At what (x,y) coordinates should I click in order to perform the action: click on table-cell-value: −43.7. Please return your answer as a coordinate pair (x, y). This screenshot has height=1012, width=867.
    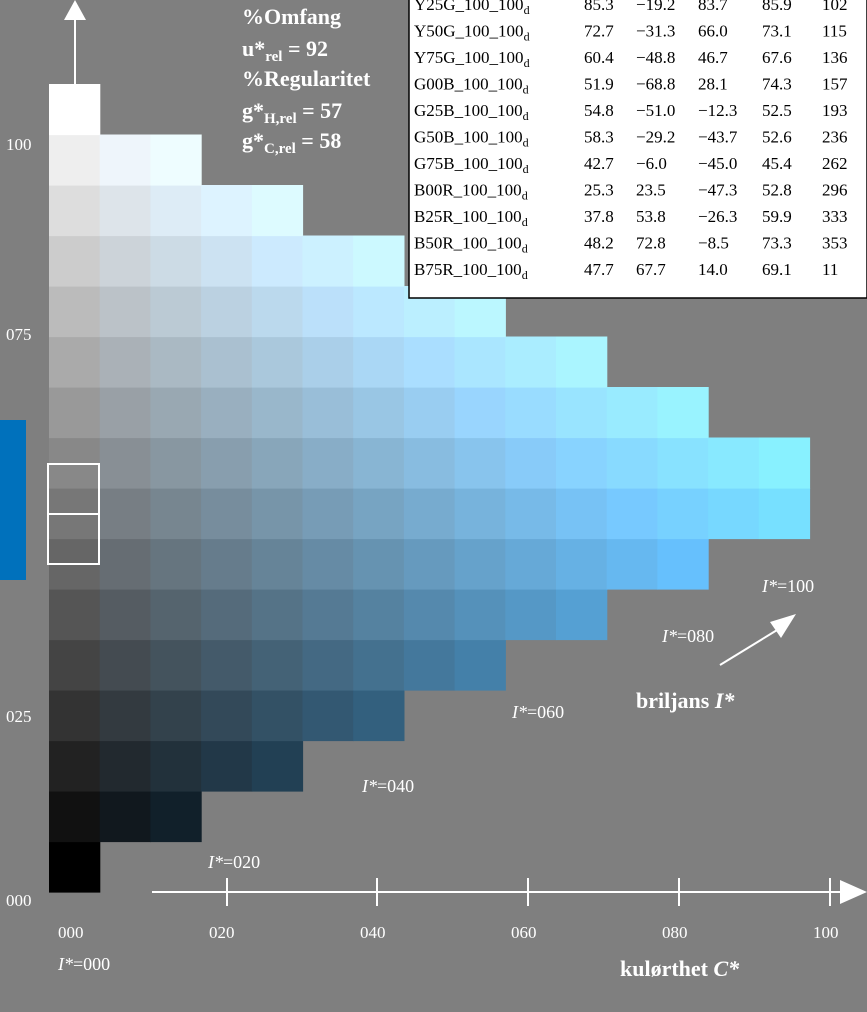
    Looking at the image, I should click on (718, 137).